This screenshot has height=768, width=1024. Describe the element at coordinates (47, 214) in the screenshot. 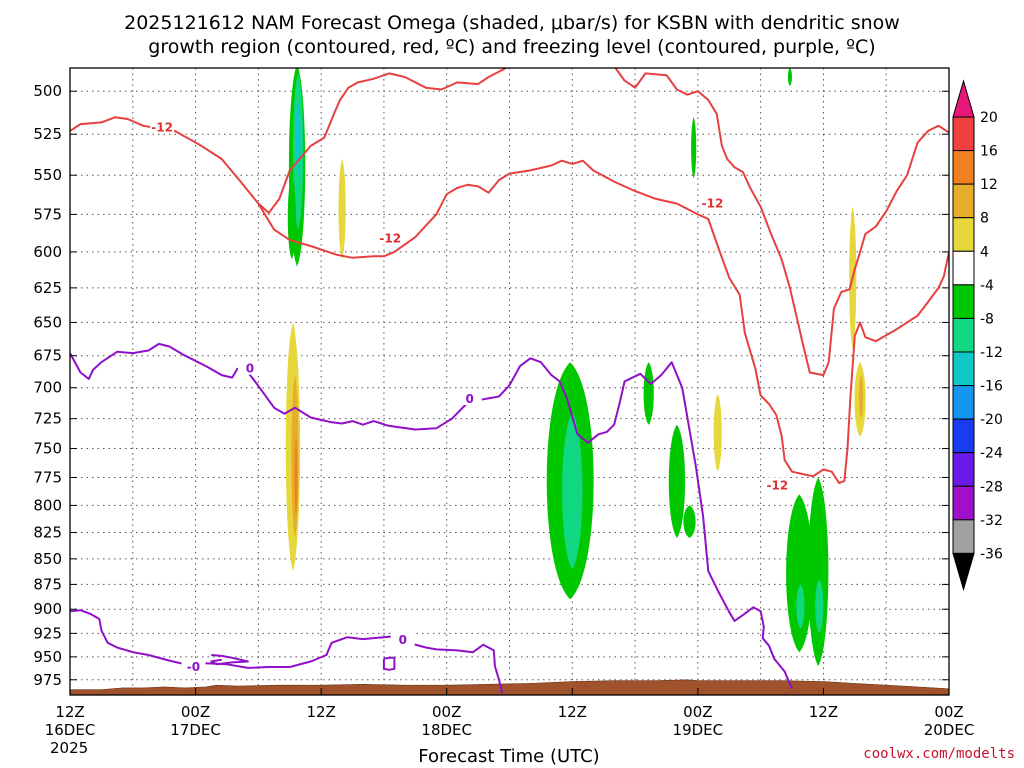

I see `y-tick-label: 575` at that location.